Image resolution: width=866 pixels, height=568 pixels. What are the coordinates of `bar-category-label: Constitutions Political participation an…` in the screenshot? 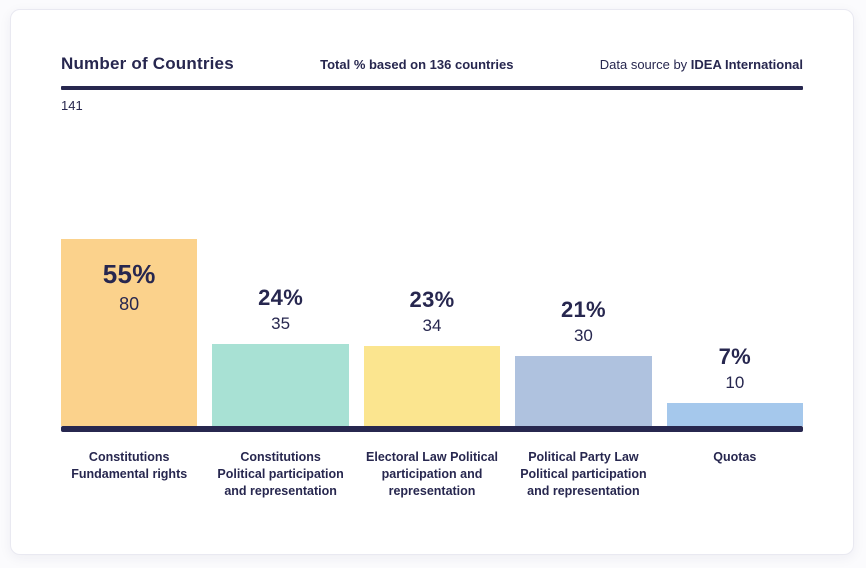 It's located at (280, 474).